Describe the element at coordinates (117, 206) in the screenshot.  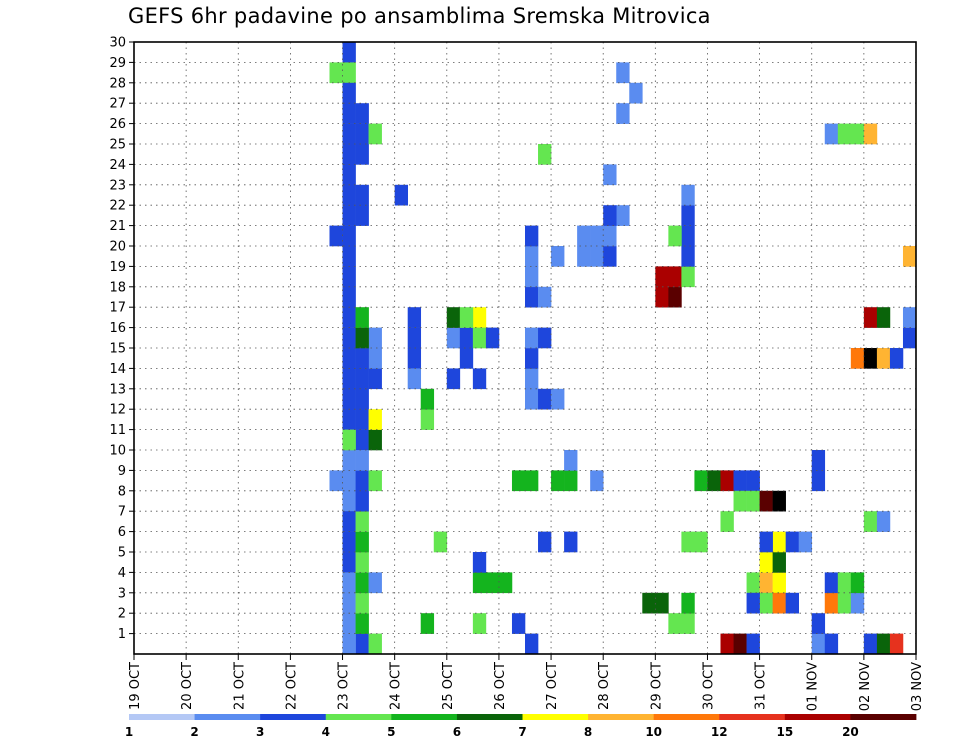
I see `y-tick-label: 22` at that location.